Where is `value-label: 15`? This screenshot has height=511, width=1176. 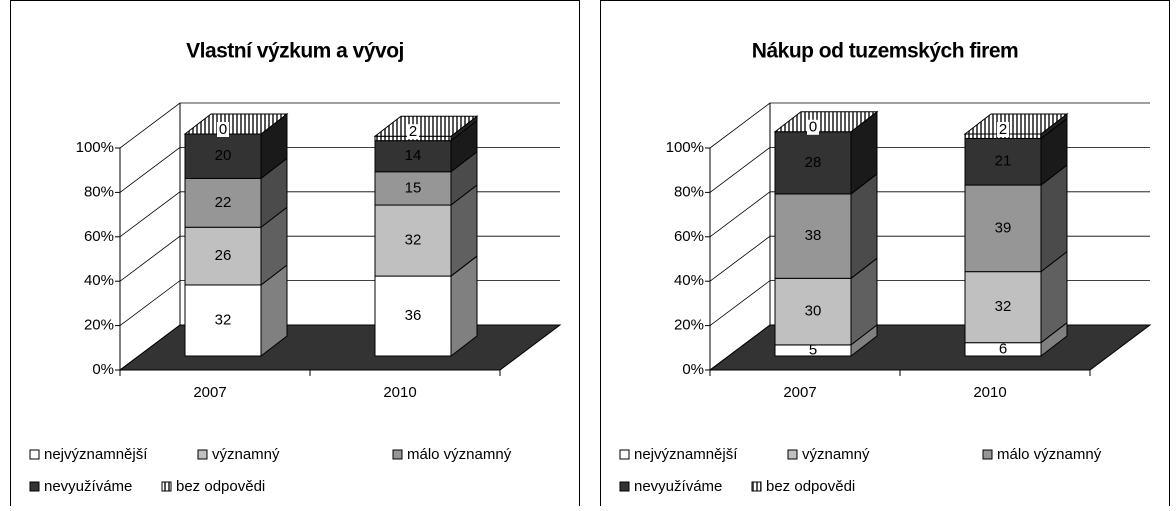 value-label: 15 is located at coordinates (413, 187).